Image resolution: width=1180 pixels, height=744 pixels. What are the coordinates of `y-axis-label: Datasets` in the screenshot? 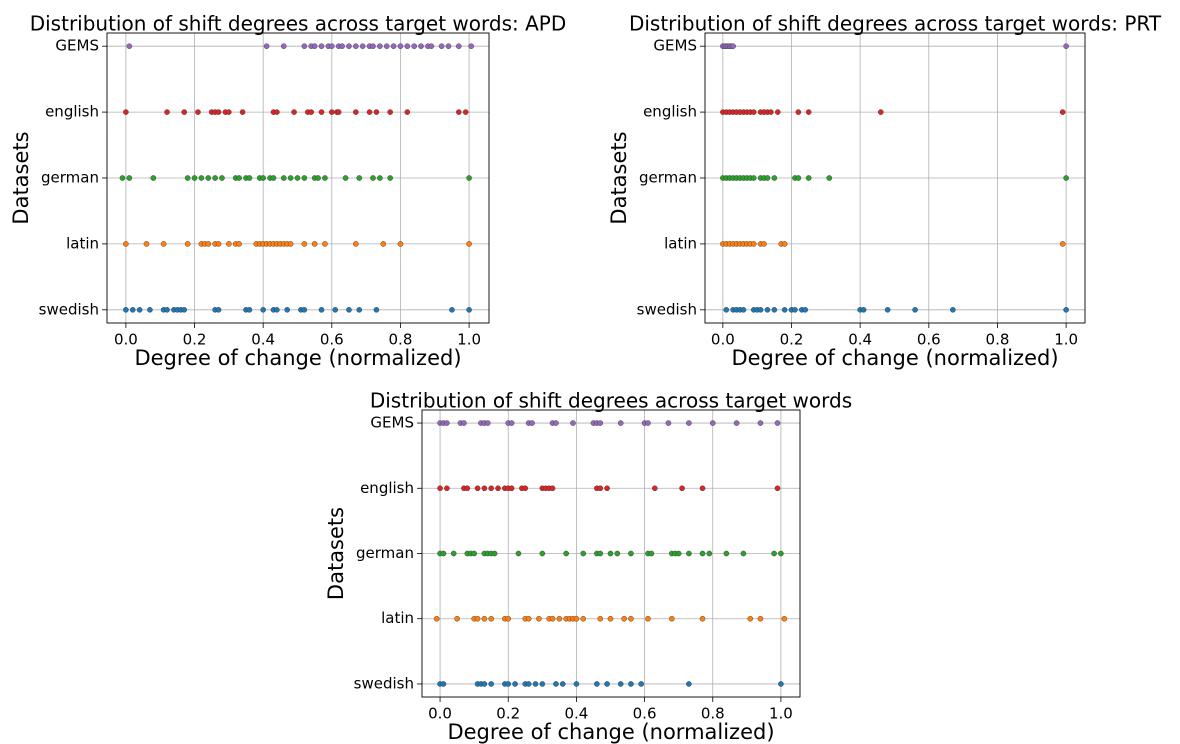 It's located at (21, 177).